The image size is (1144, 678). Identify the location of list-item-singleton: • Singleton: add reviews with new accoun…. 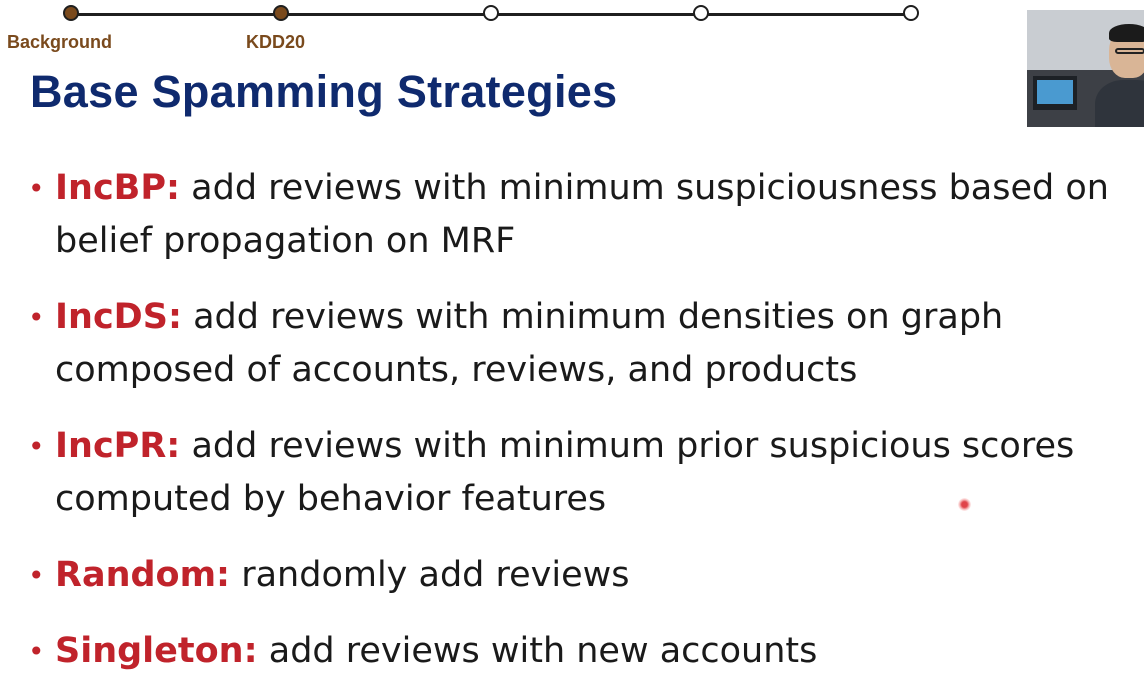
(583, 651).